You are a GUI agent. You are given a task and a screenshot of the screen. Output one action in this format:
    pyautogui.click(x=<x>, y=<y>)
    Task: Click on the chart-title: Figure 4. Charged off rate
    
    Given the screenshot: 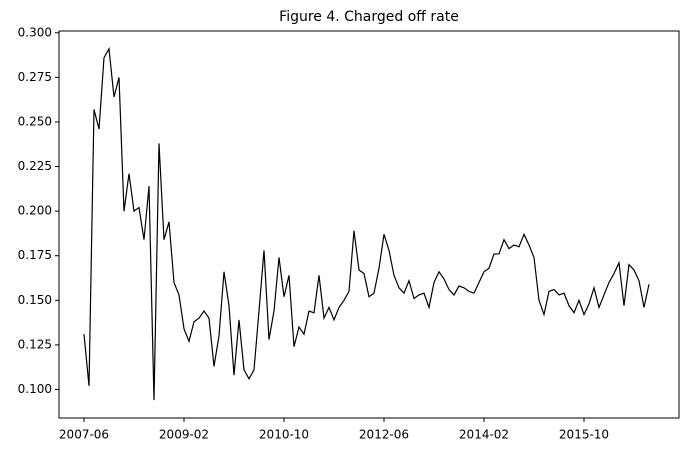 What is the action you would take?
    pyautogui.click(x=369, y=17)
    